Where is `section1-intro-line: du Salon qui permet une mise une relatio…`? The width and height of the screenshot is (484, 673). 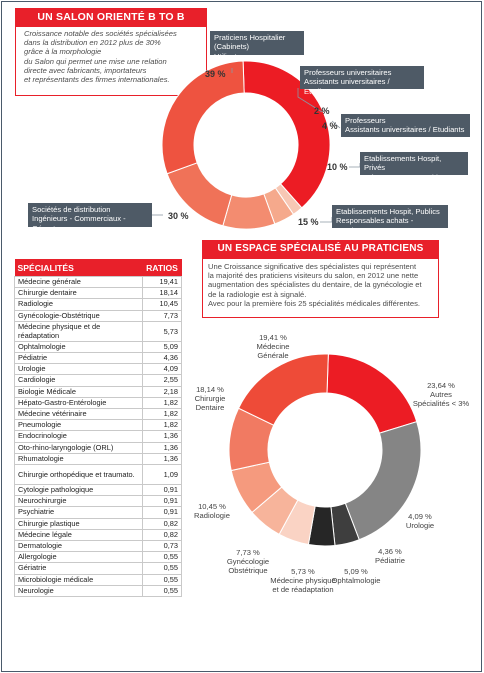
section1-intro-line: du Salon qui permet une mise une relatio… is located at coordinates (95, 61).